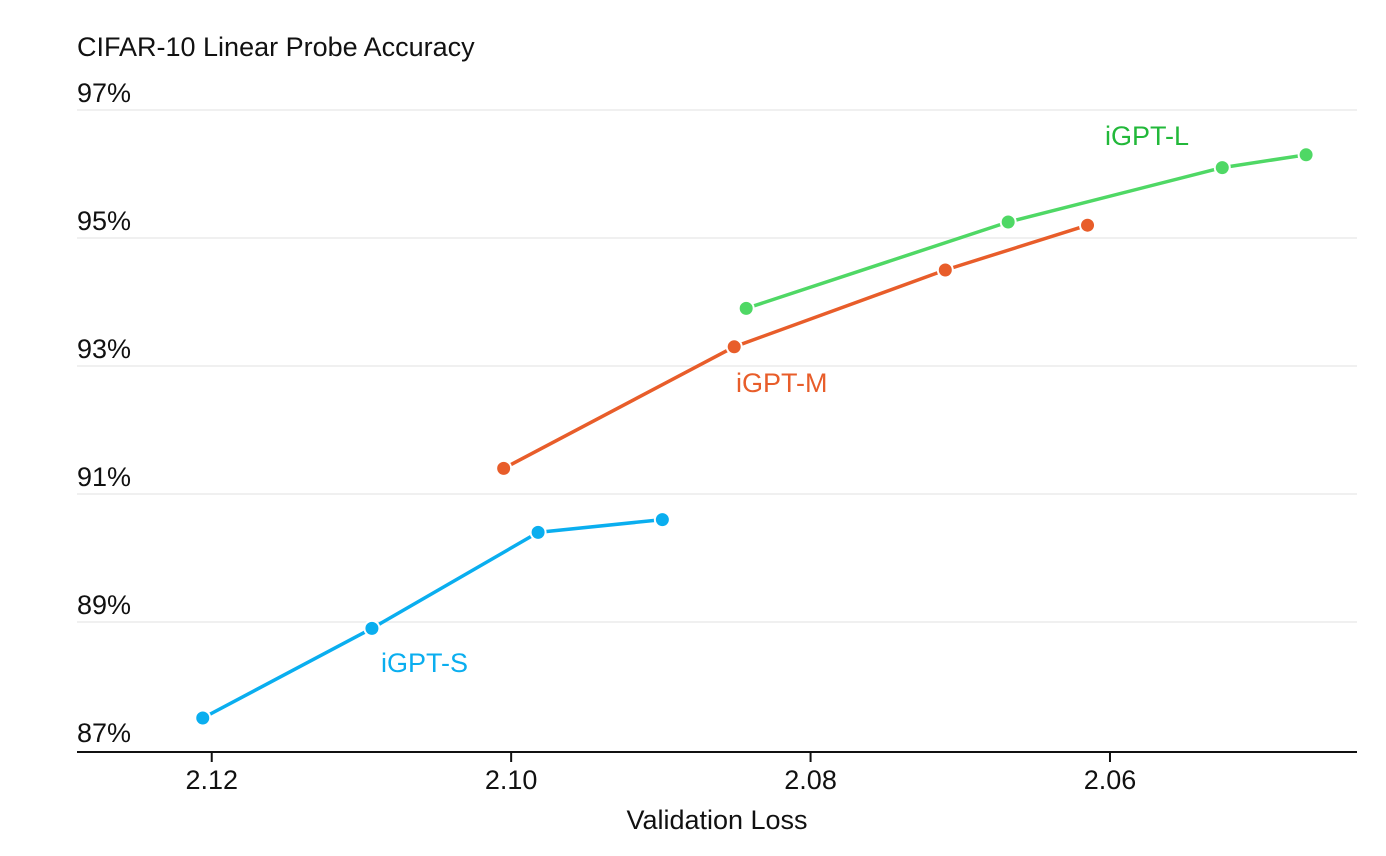 This screenshot has height=856, width=1386. Describe the element at coordinates (1110, 780) in the screenshot. I see `x-tick-label: 2.06` at that location.